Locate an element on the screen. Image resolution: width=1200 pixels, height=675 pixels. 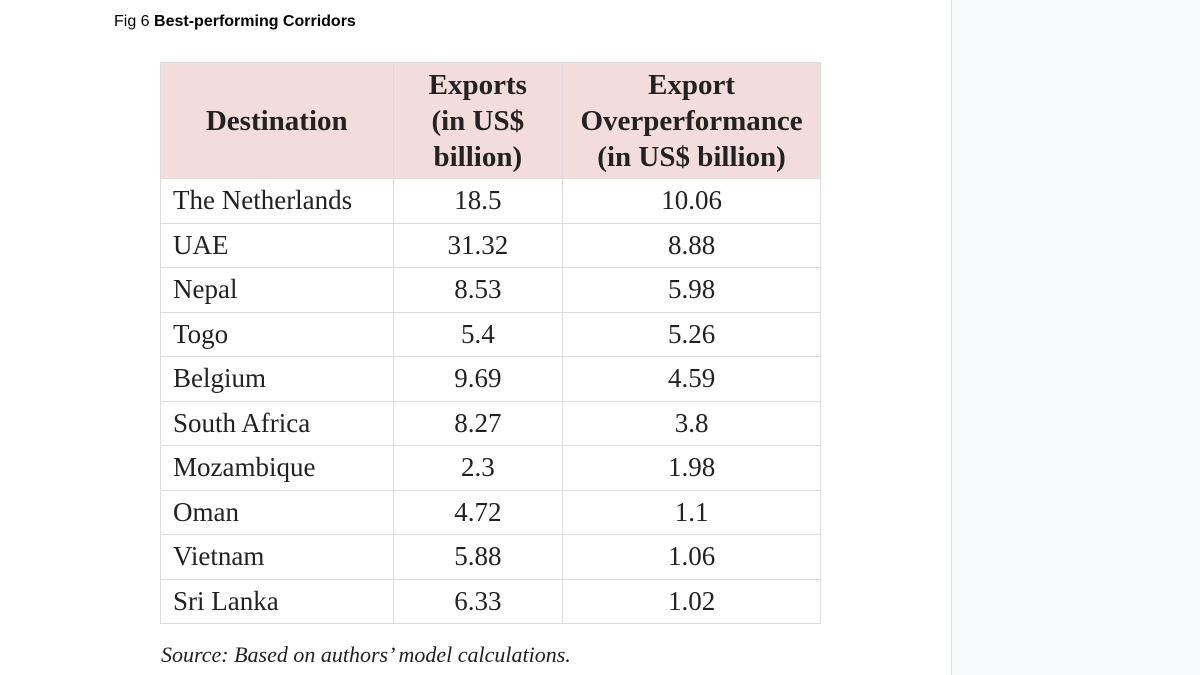
cell-exports: 2.3 is located at coordinates (478, 468).